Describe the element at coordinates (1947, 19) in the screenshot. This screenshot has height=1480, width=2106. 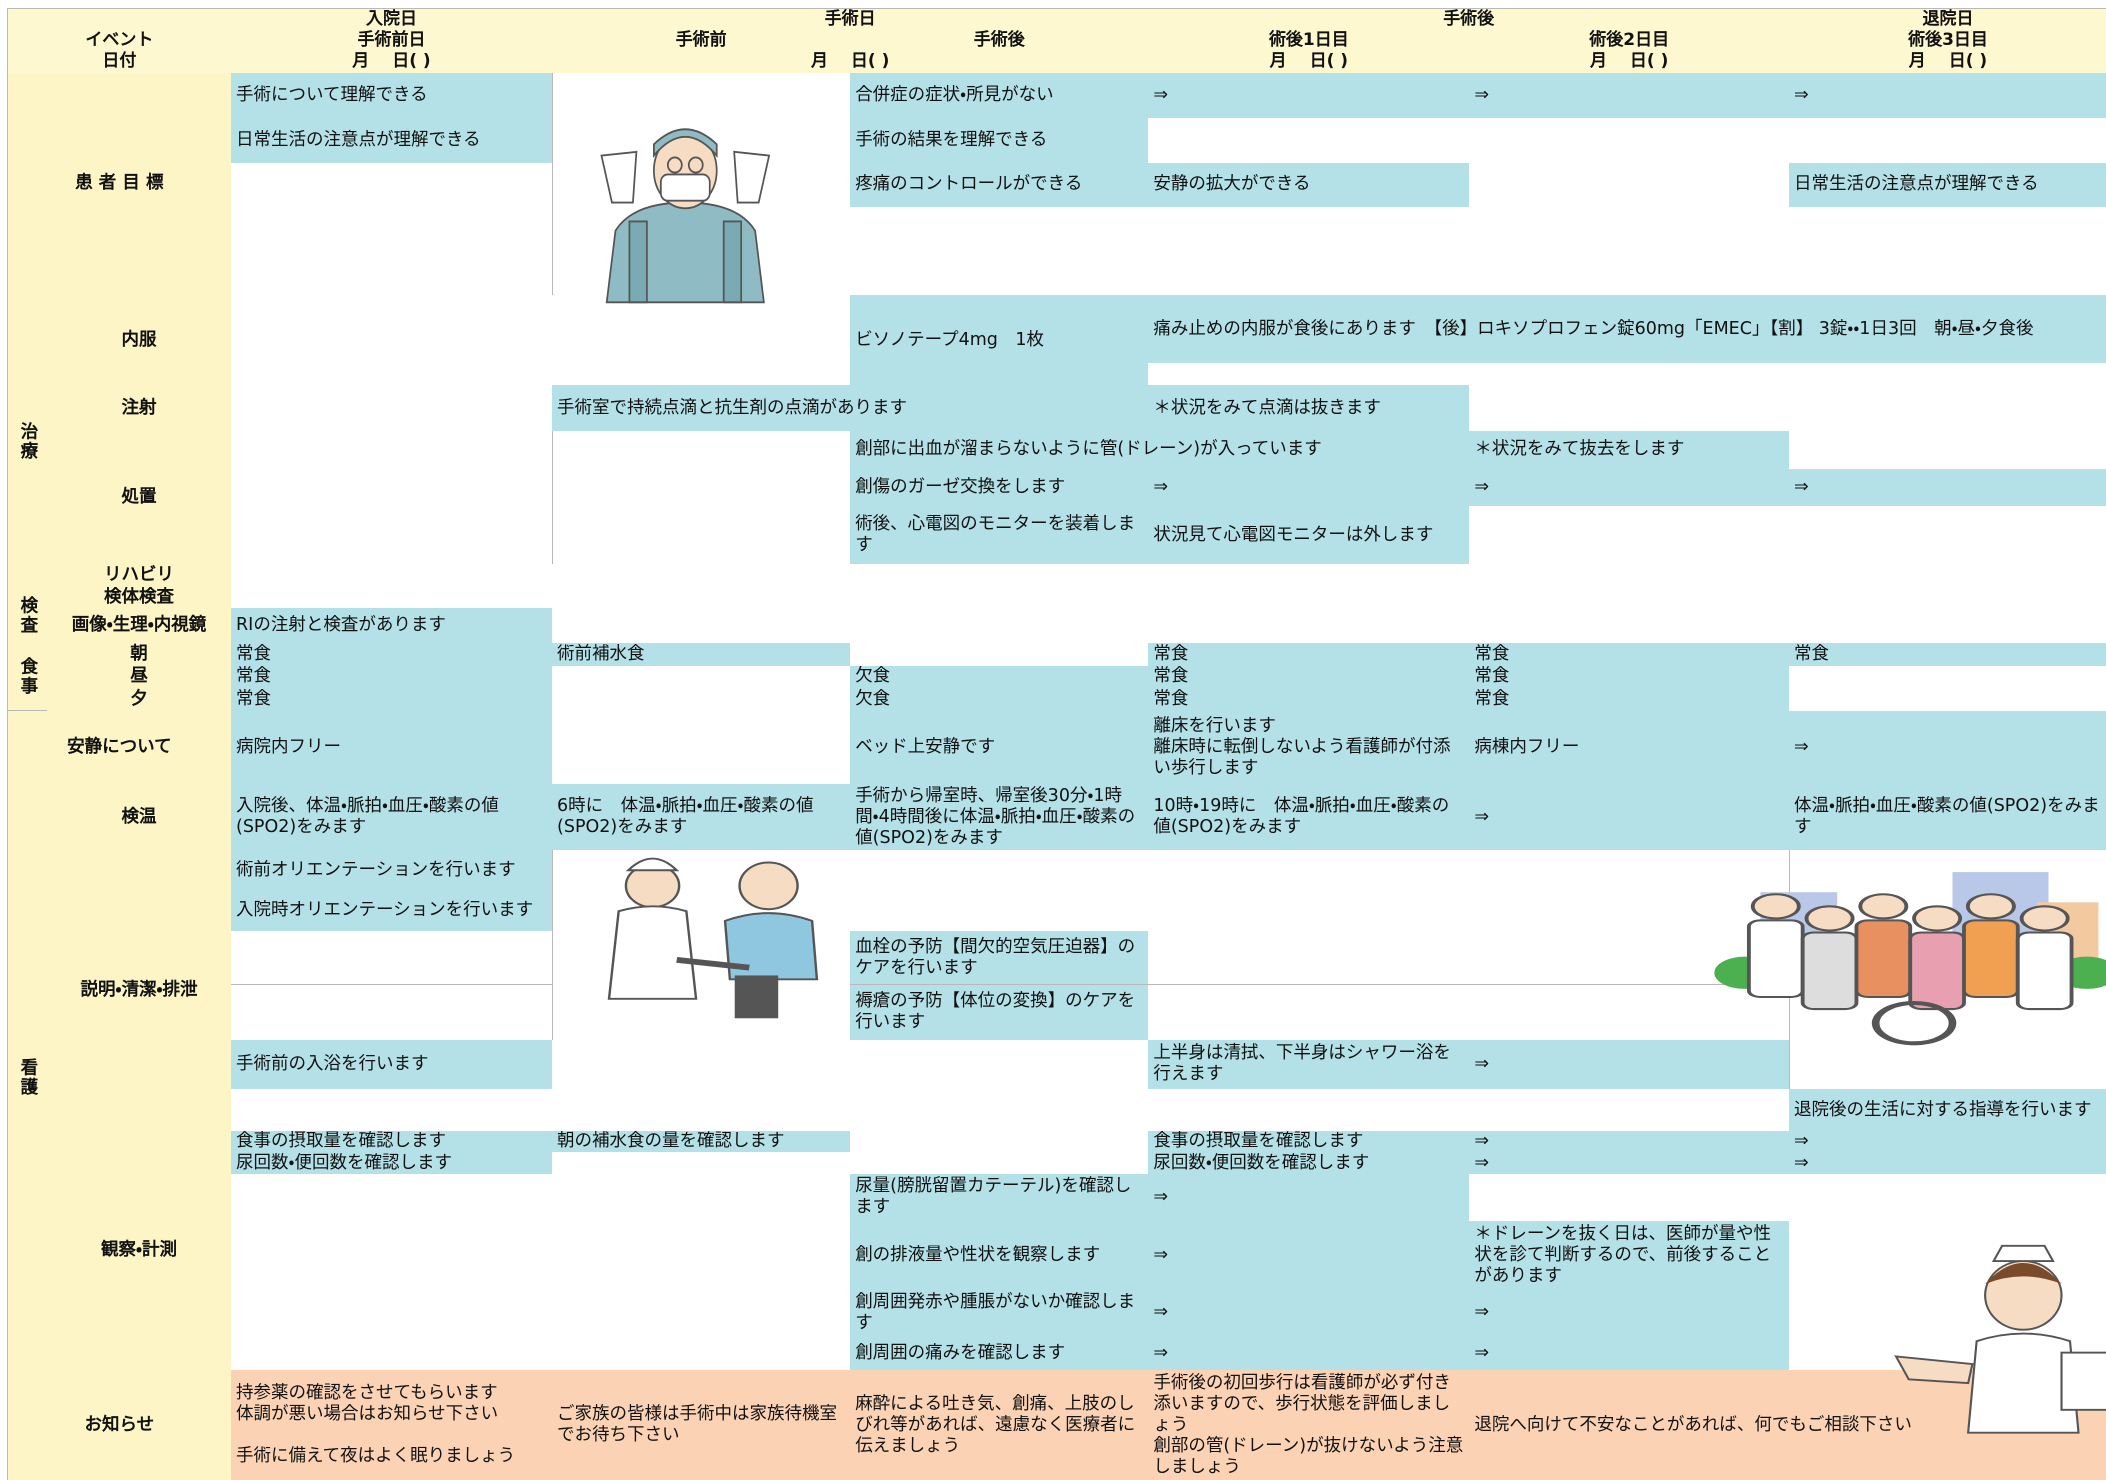
I see `header-cell: 退院日` at that location.